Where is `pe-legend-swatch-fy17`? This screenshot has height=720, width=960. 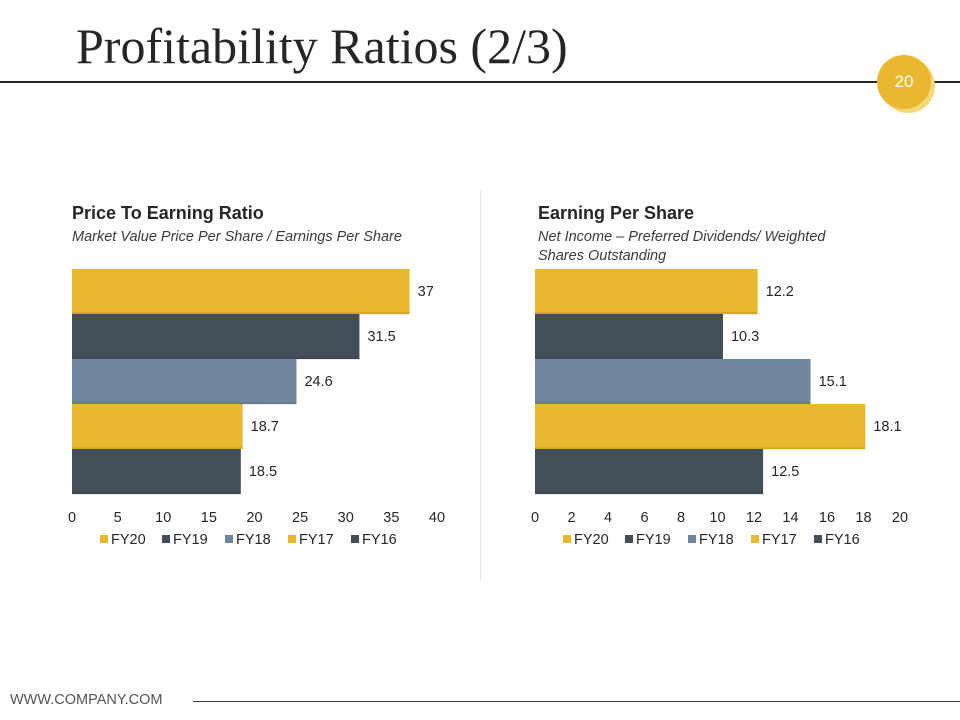 pe-legend-swatch-fy17 is located at coordinates (292, 539).